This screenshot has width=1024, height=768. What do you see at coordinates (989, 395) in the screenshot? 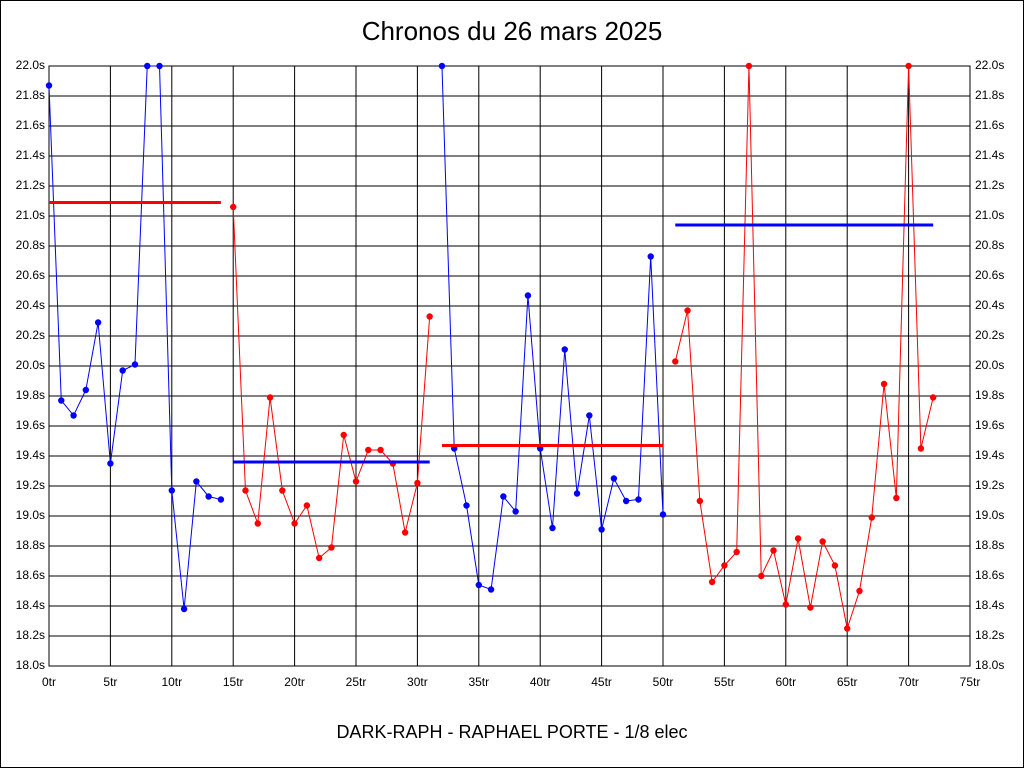
I see `y2-tick-label: 19.8s` at bounding box center [989, 395].